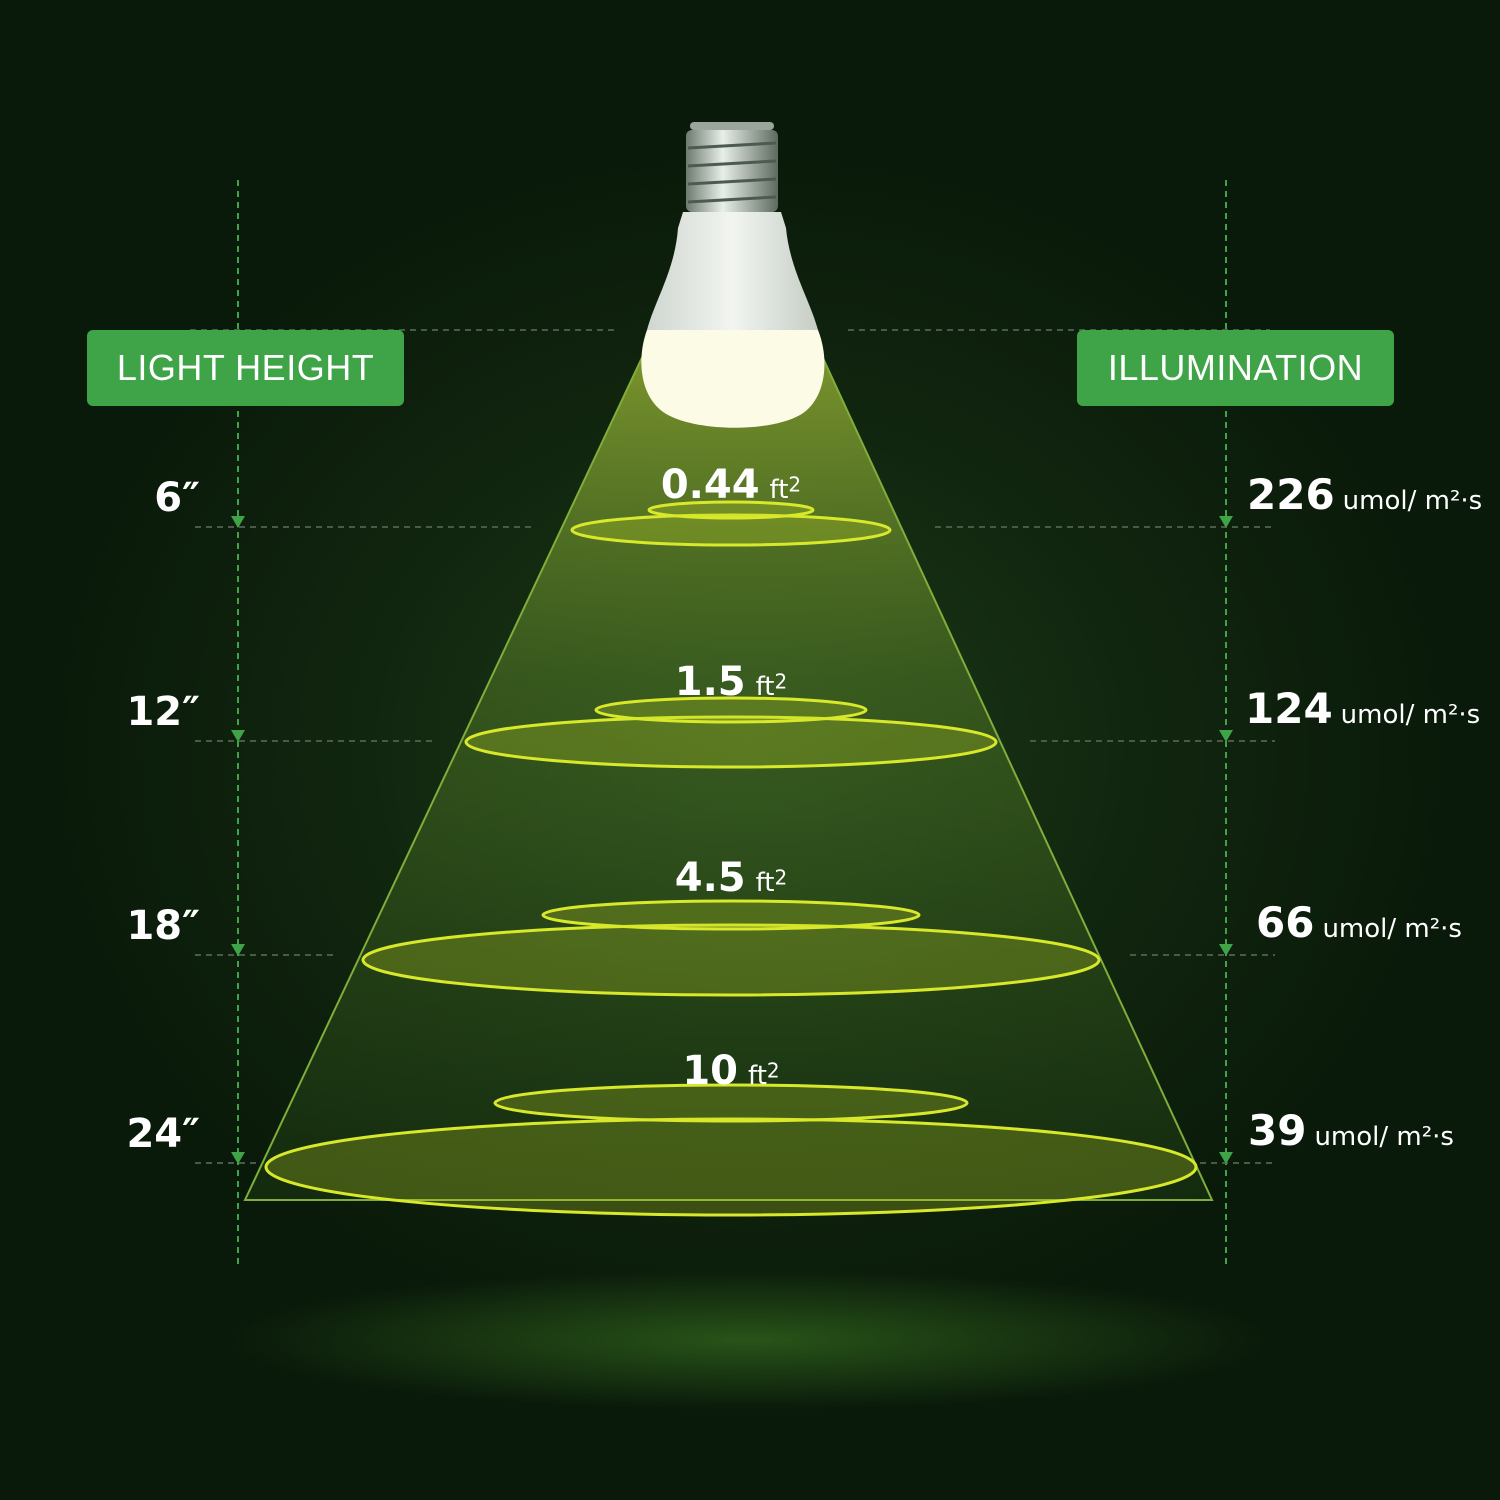 Image resolution: width=1500 pixels, height=1500 pixels. What do you see at coordinates (710, 878) in the screenshot?
I see `area-value: 4.5` at bounding box center [710, 878].